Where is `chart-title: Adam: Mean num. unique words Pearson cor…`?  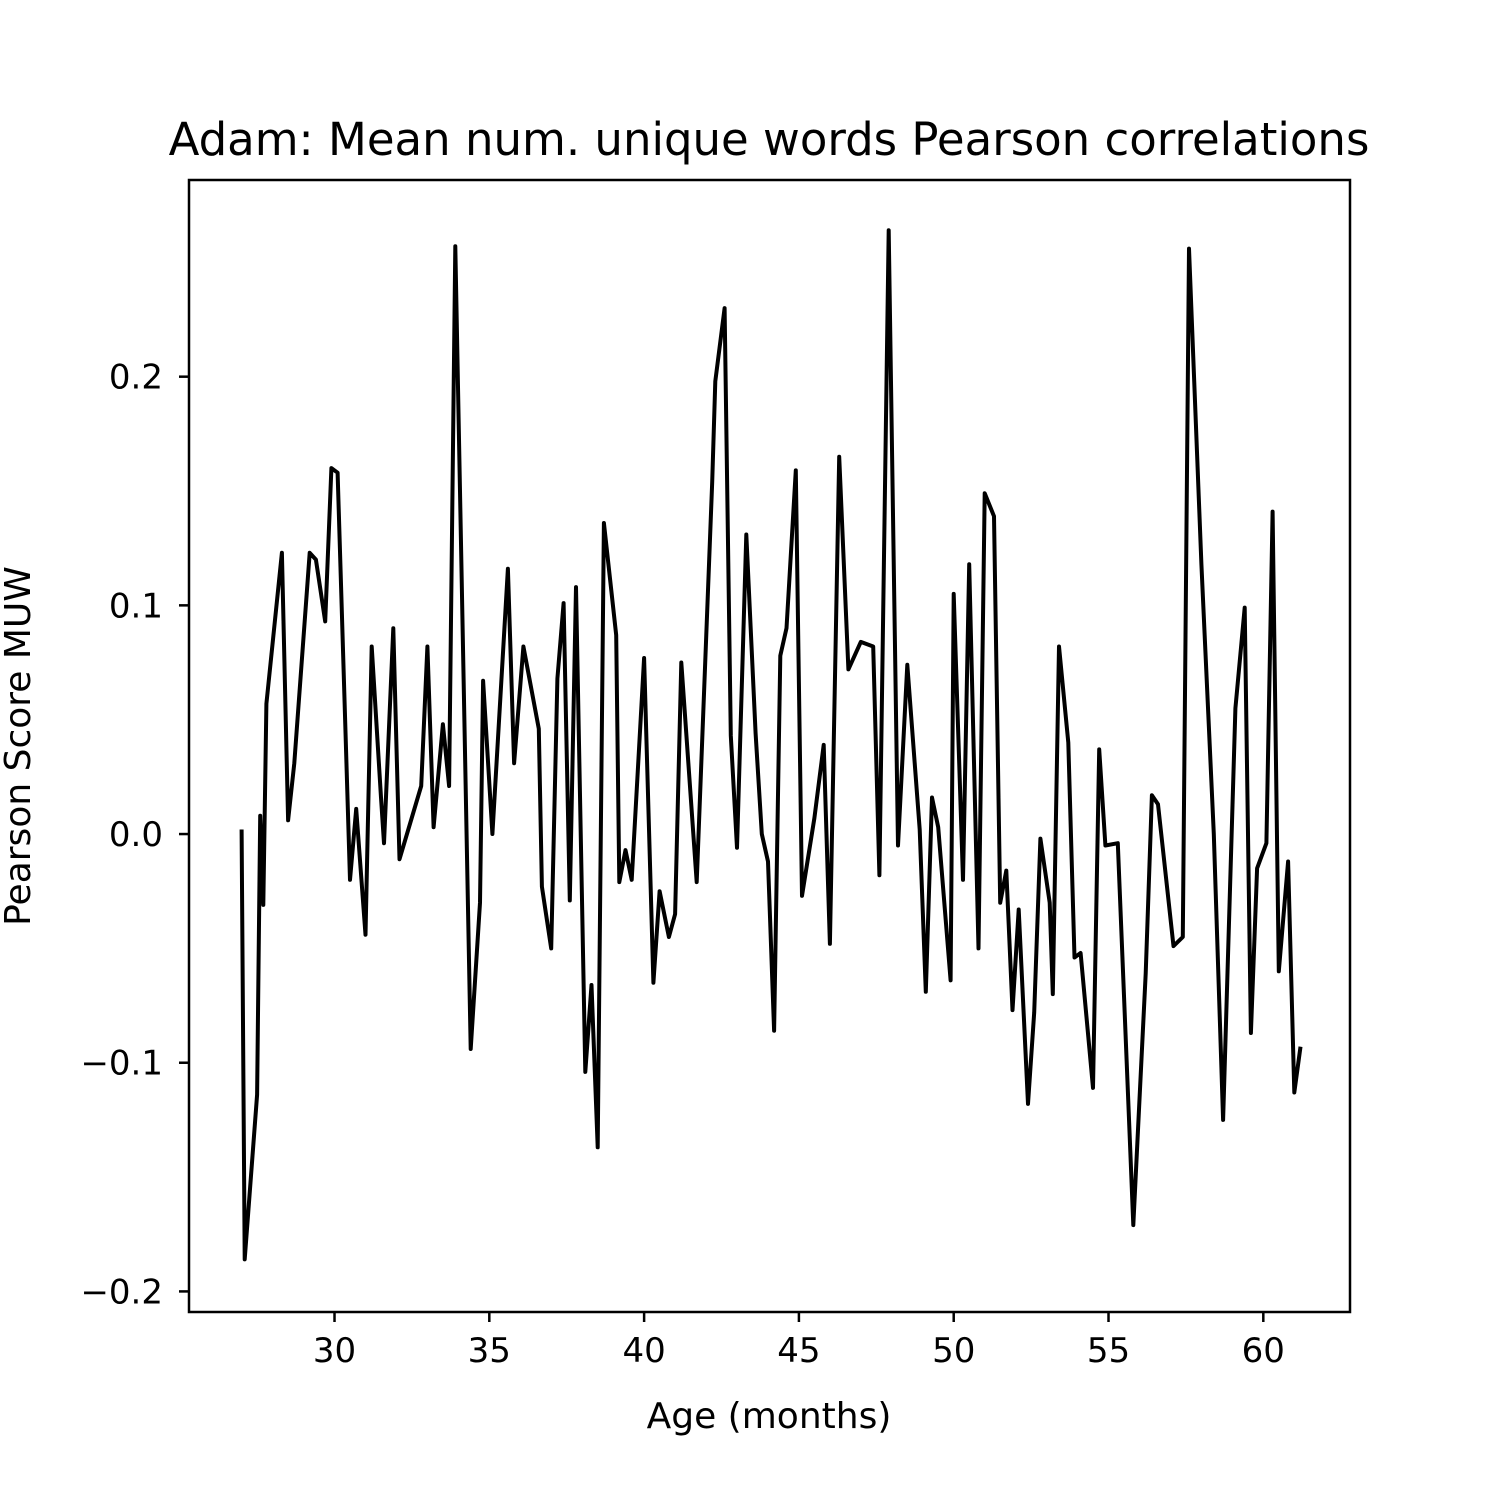 chart-title: Adam: Mean num. unique words Pearson cor… is located at coordinates (769, 139).